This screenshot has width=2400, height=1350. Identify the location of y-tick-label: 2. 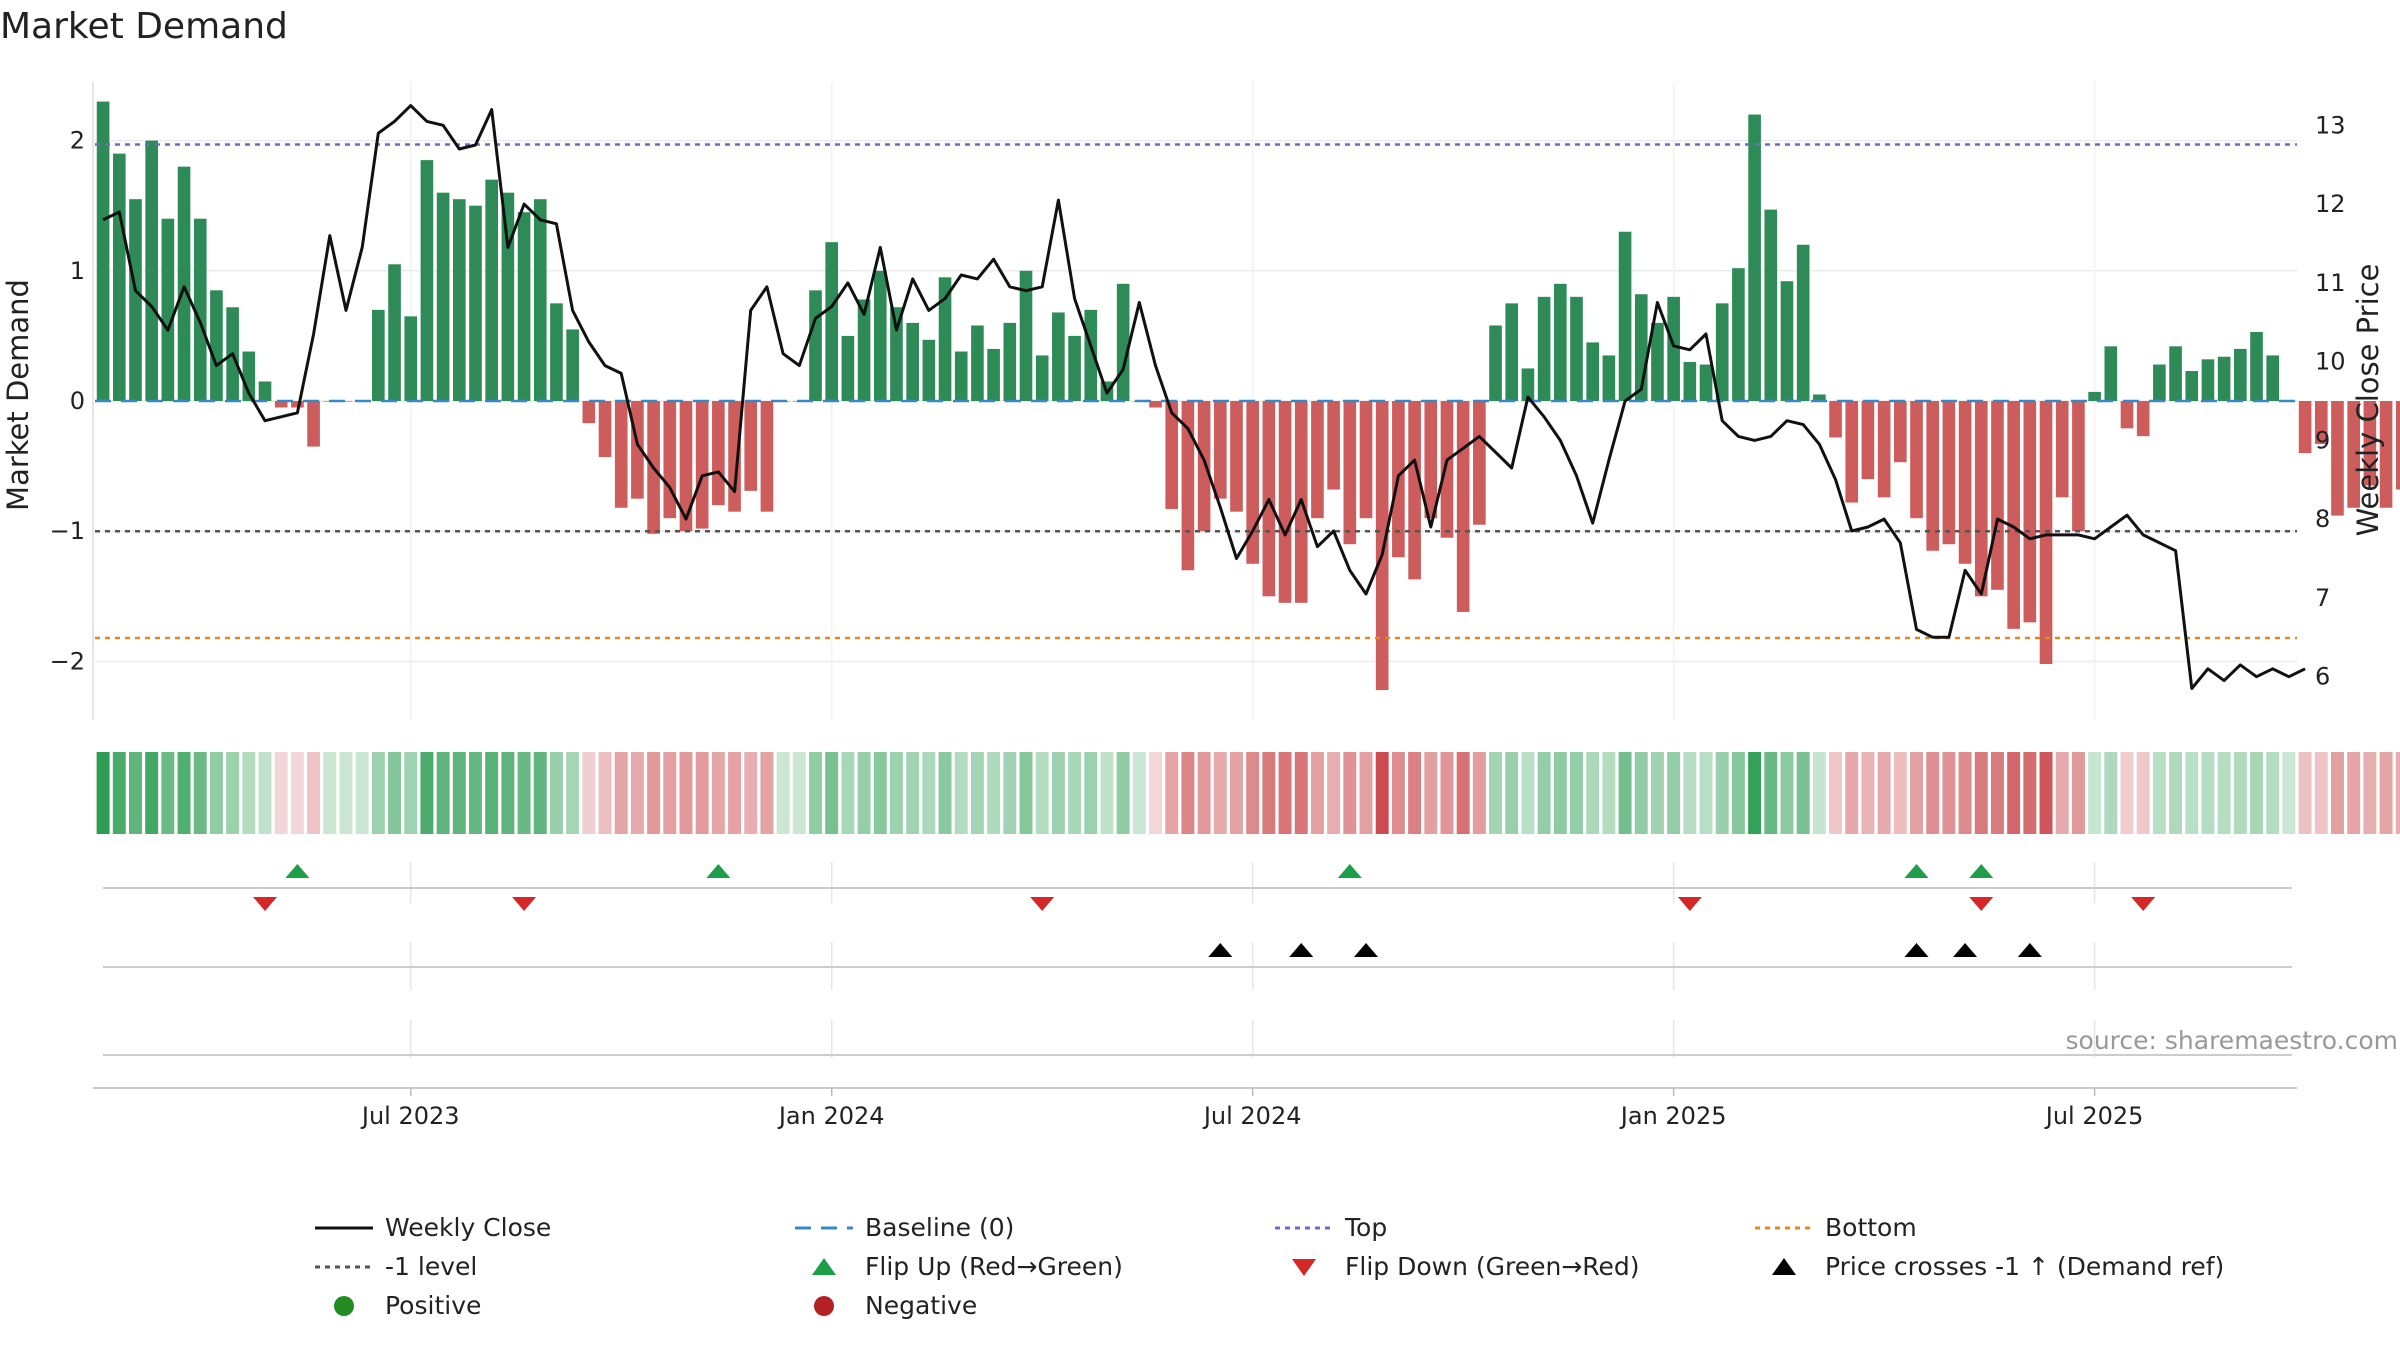
(77, 141).